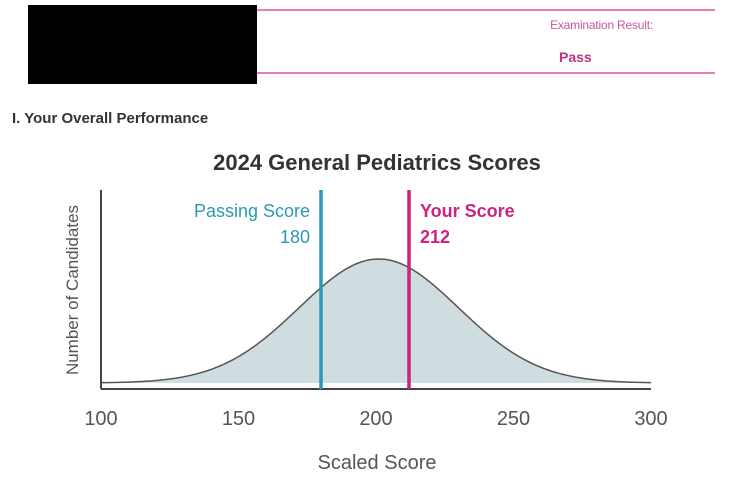 The height and width of the screenshot is (477, 754). Describe the element at coordinates (435, 237) in the screenshot. I see `marker-value: 212` at that location.